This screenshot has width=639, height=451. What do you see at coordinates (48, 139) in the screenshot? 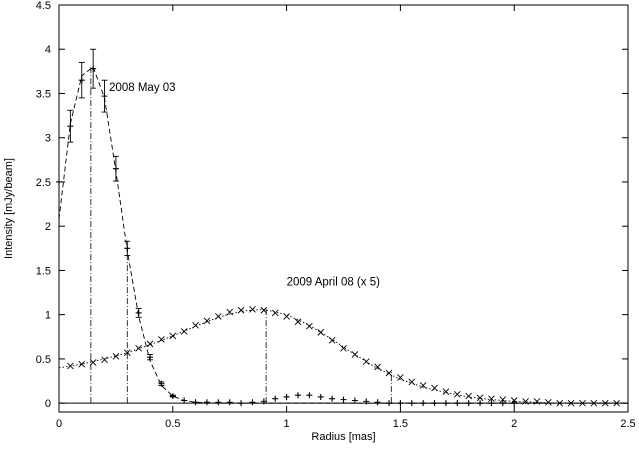
I see `y-tick-label: 3` at bounding box center [48, 139].